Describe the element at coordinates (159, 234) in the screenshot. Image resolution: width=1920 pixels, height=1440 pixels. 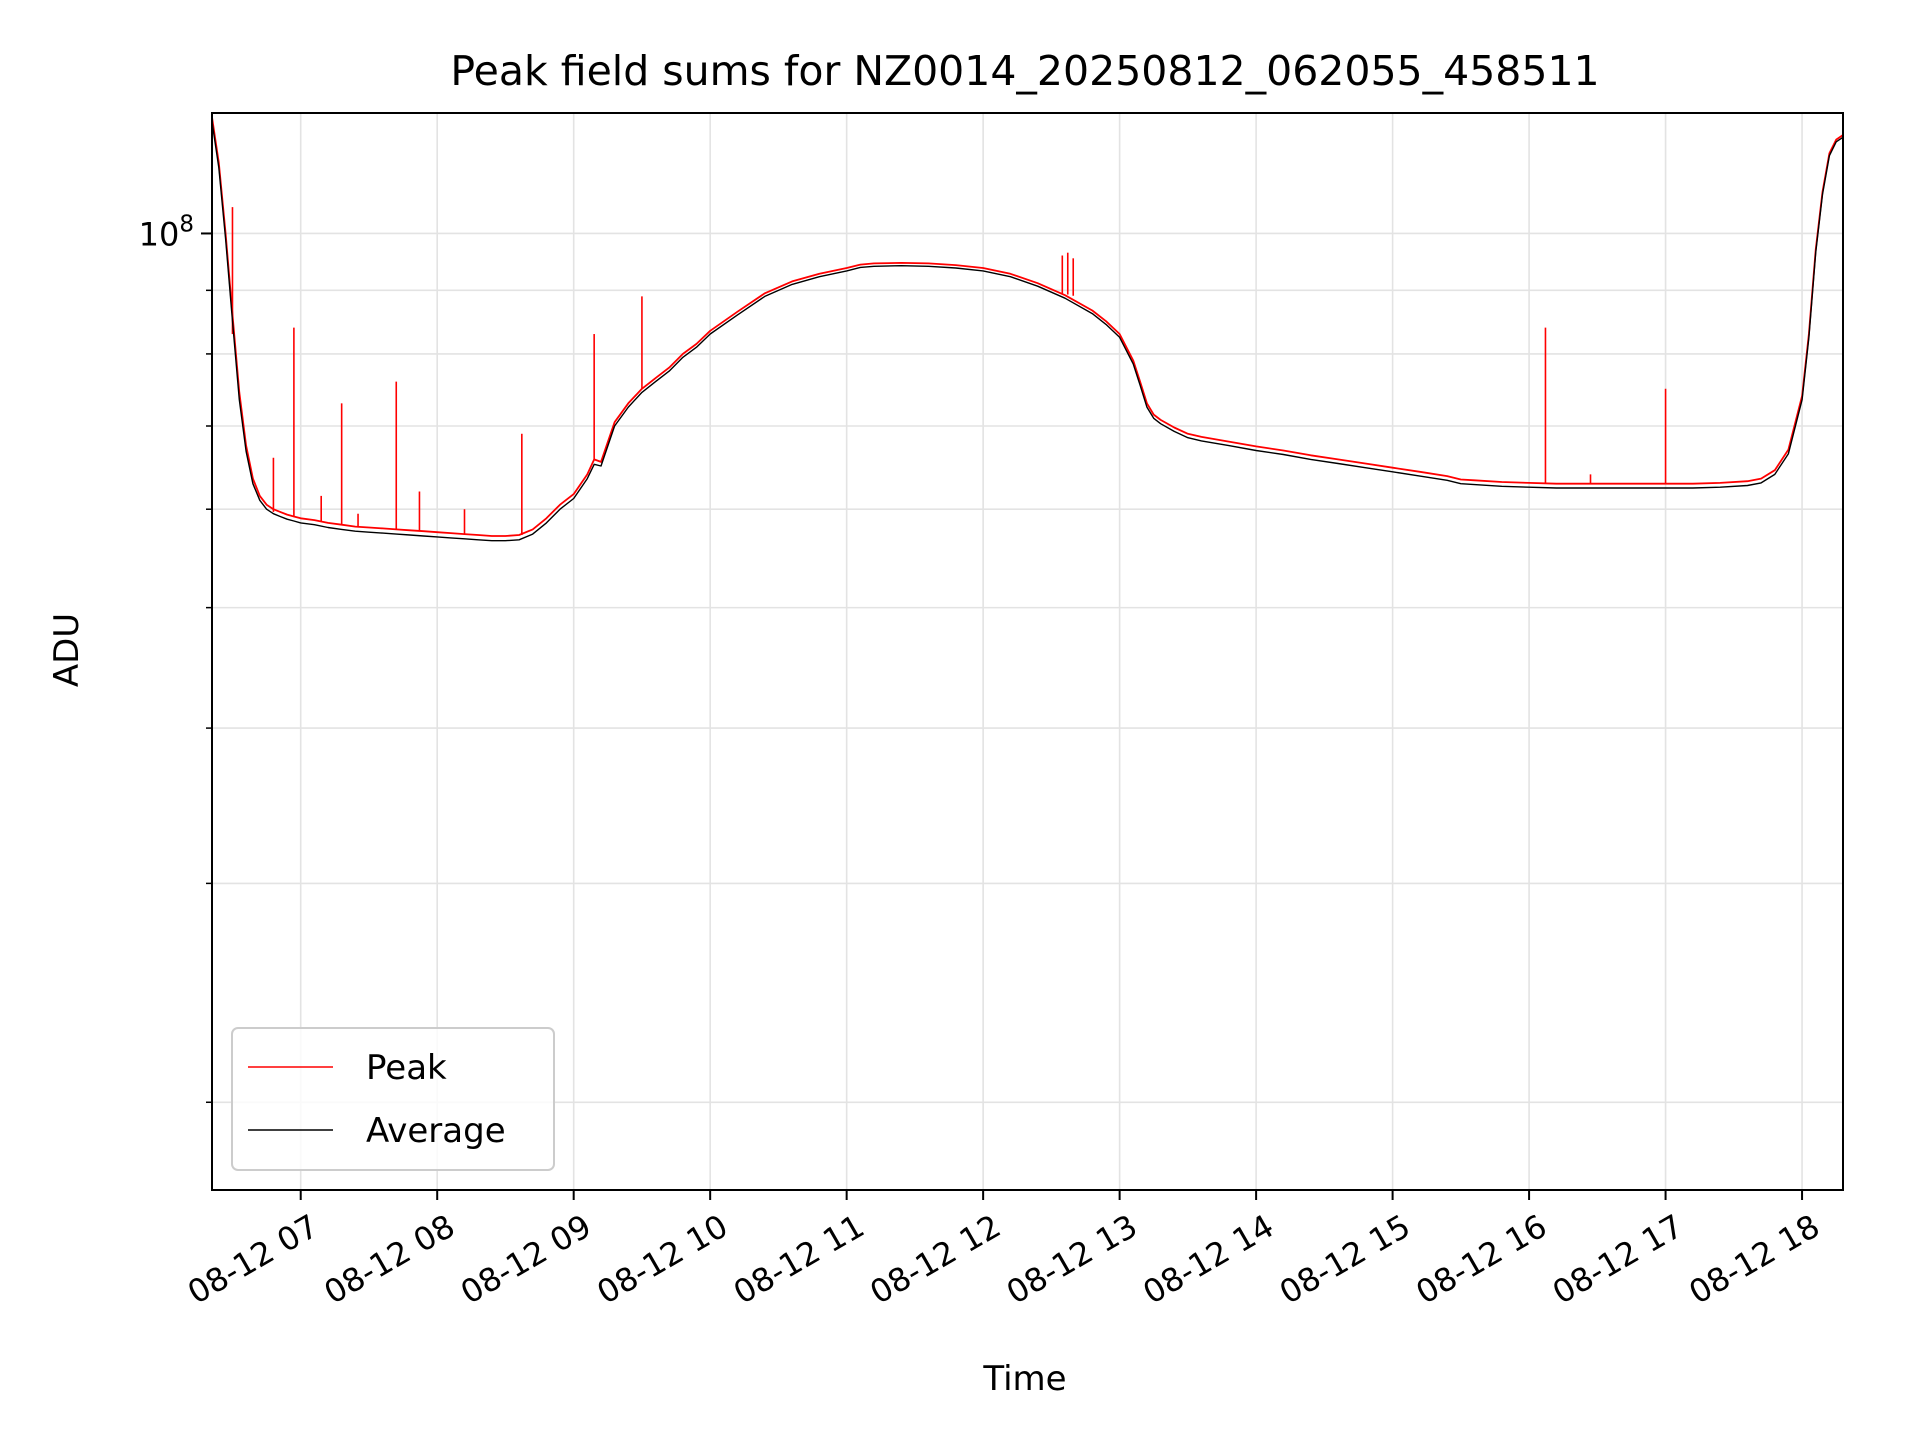
I see `y-tick-base: 10` at that location.